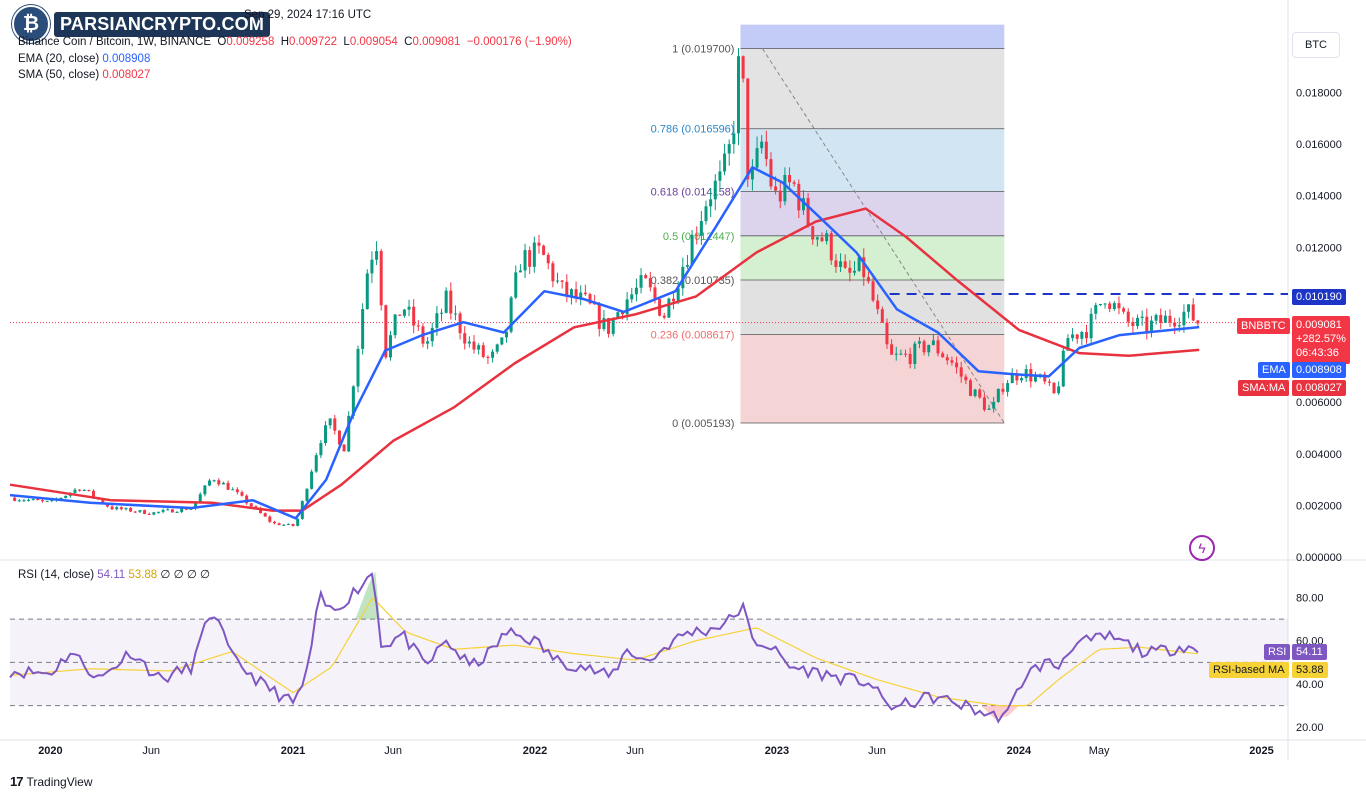  Describe the element at coordinates (703, 50) in the screenshot. I see `fib-level-label: 1 (0.019700)` at that location.